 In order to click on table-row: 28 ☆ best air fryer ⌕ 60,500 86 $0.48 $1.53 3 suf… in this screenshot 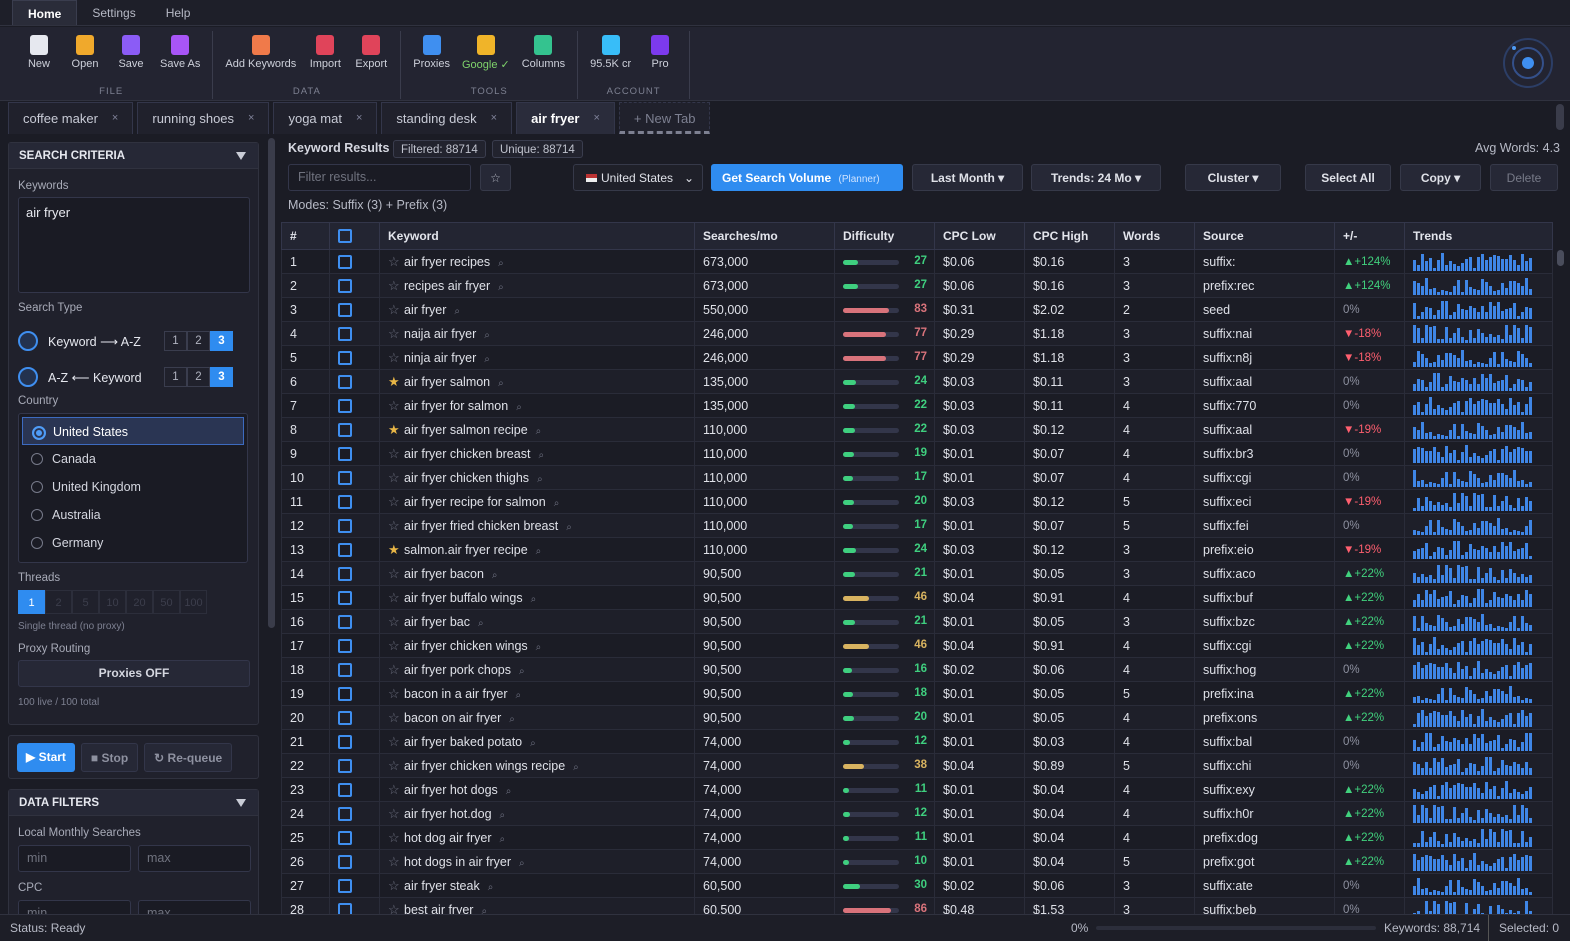, I will do `click(917, 906)`.